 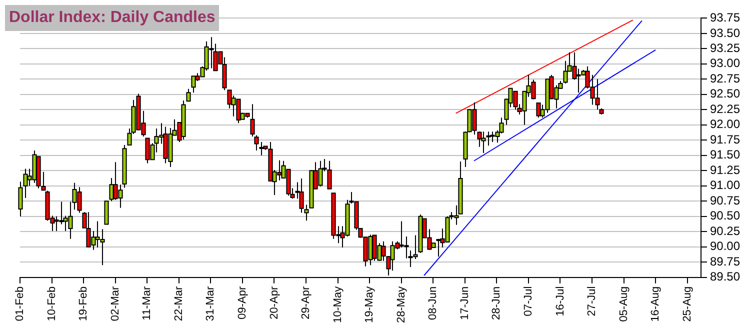 I want to click on y-tick-label: 92.25, so click(x=725, y=109).